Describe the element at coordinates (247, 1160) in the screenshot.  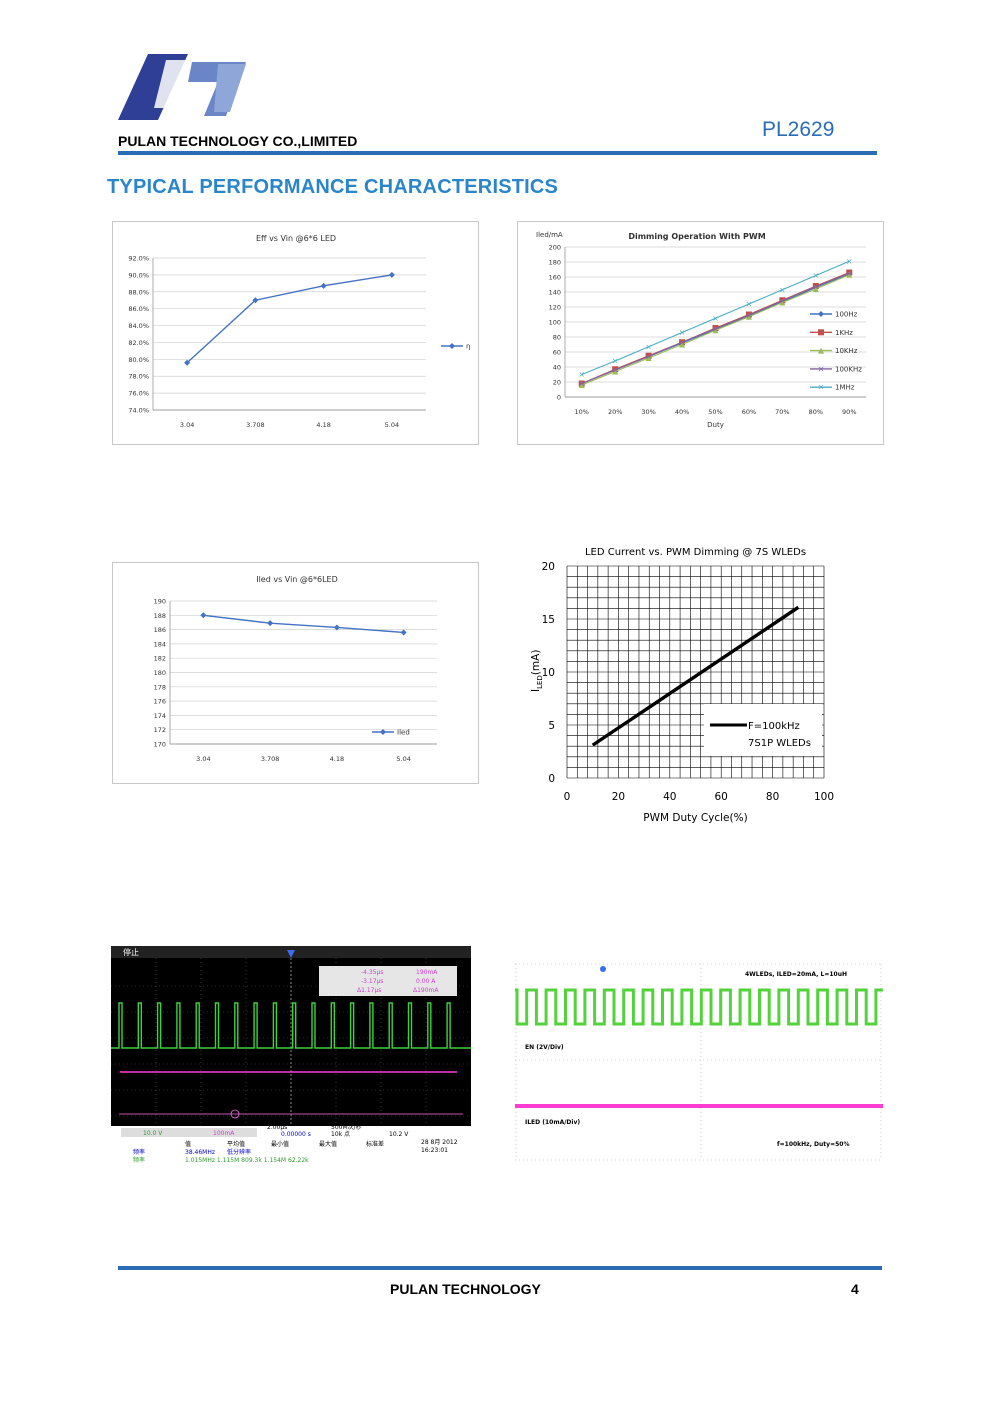
I see `scope1-row2-vals: 1.015MHz 1.115M 809.3k 1.154M 62.22k` at that location.